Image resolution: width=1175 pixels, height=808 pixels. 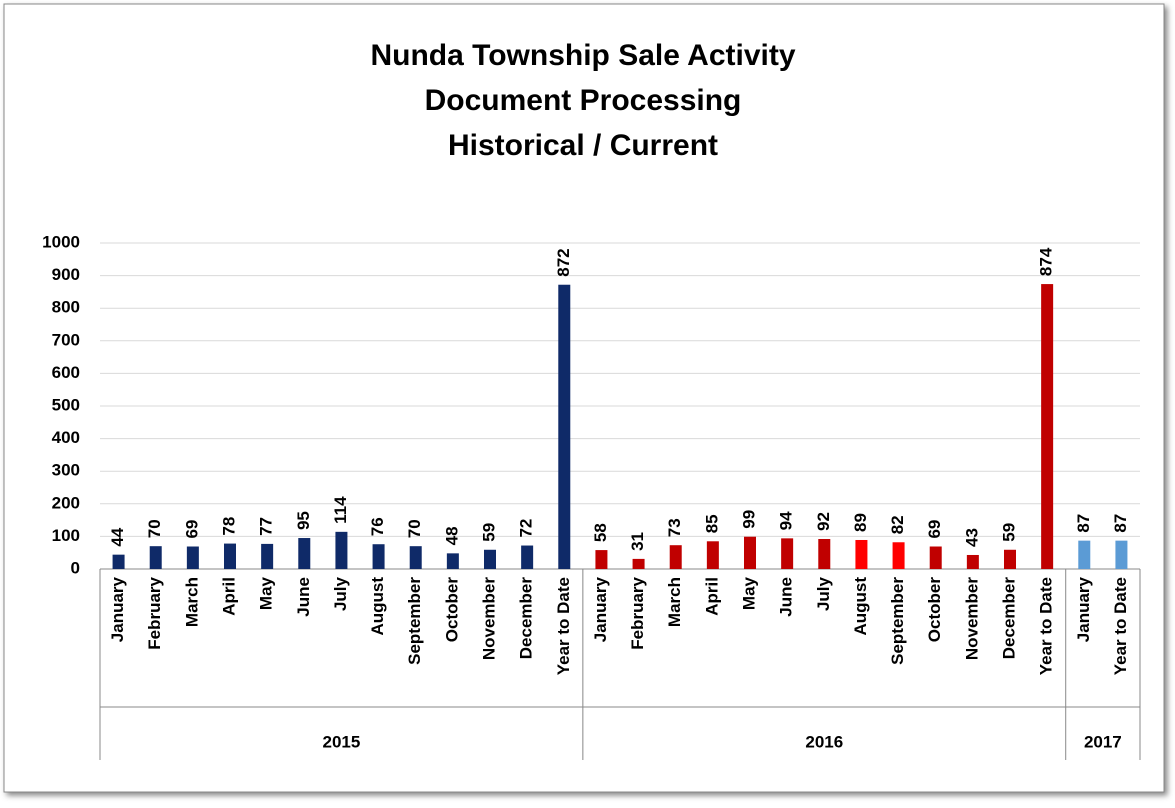 What do you see at coordinates (971, 537) in the screenshot?
I see `data-label: 43` at bounding box center [971, 537].